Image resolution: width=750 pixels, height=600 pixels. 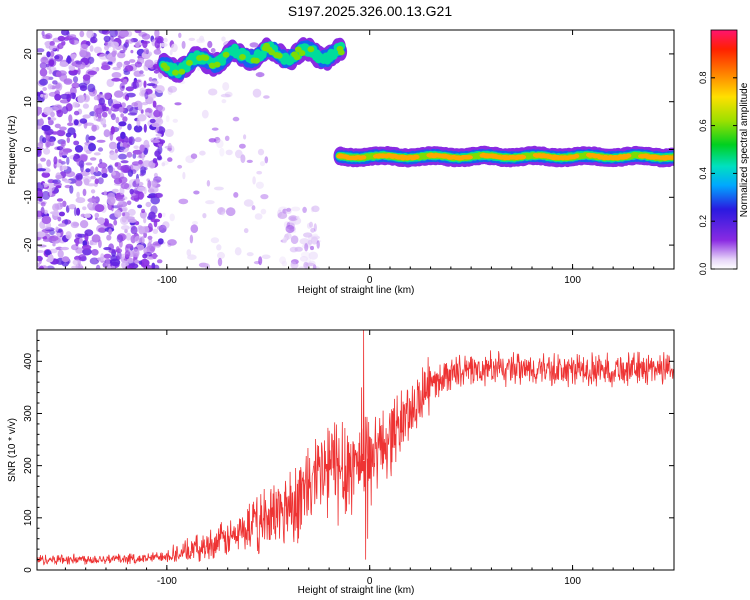 I want to click on snr-ylabel: SNR (10 * v/v), so click(x=12, y=450).